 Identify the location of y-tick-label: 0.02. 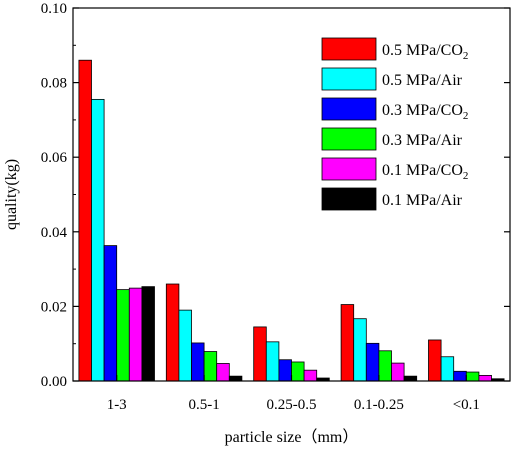
(54, 307).